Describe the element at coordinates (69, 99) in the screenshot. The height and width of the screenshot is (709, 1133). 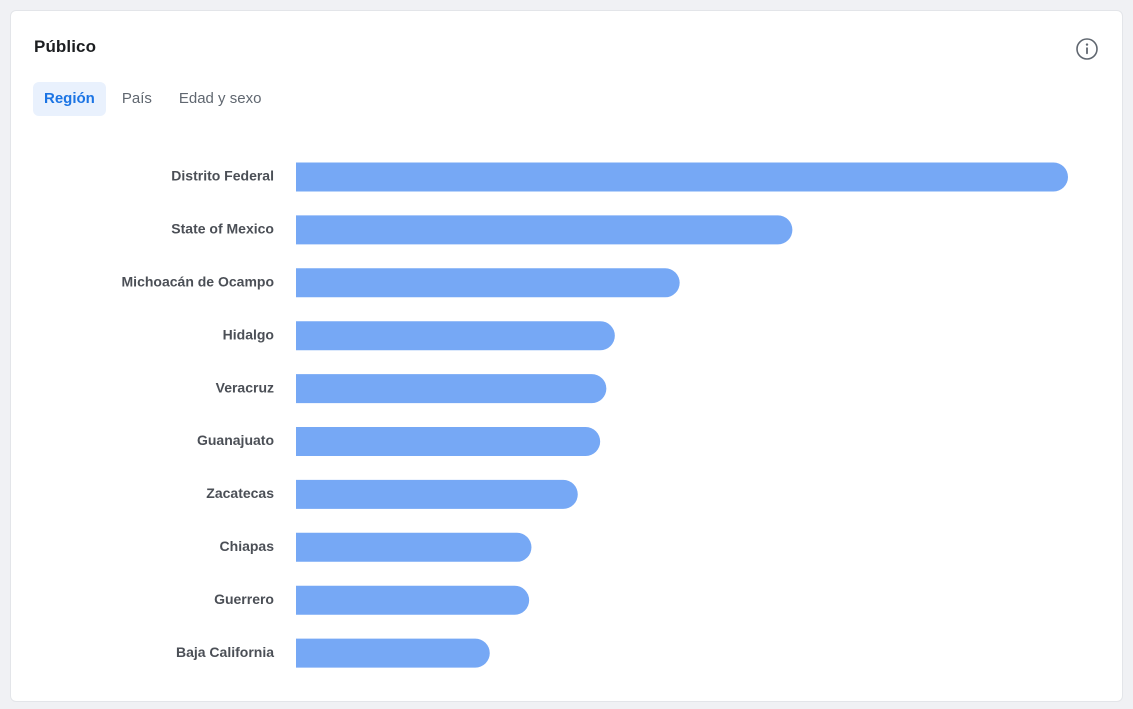
I see `tab-region: Región` at that location.